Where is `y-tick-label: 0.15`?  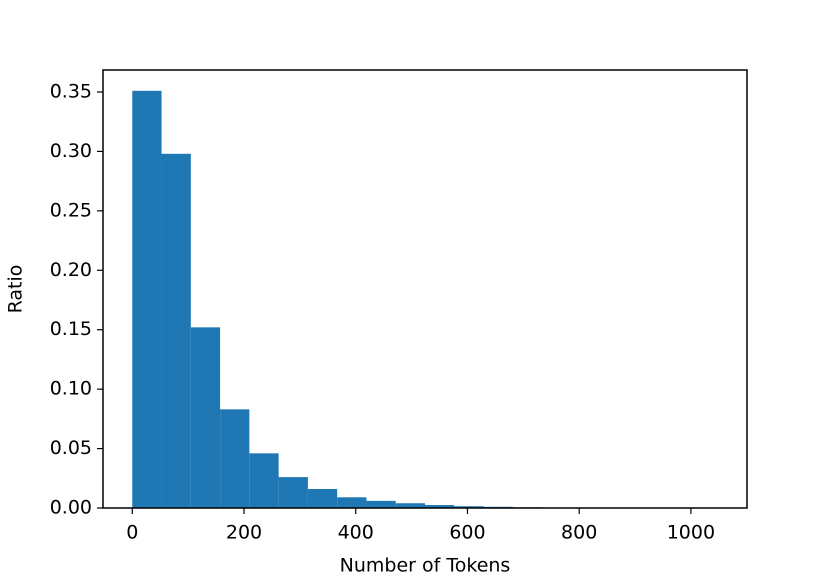 y-tick-label: 0.15 is located at coordinates (71, 329).